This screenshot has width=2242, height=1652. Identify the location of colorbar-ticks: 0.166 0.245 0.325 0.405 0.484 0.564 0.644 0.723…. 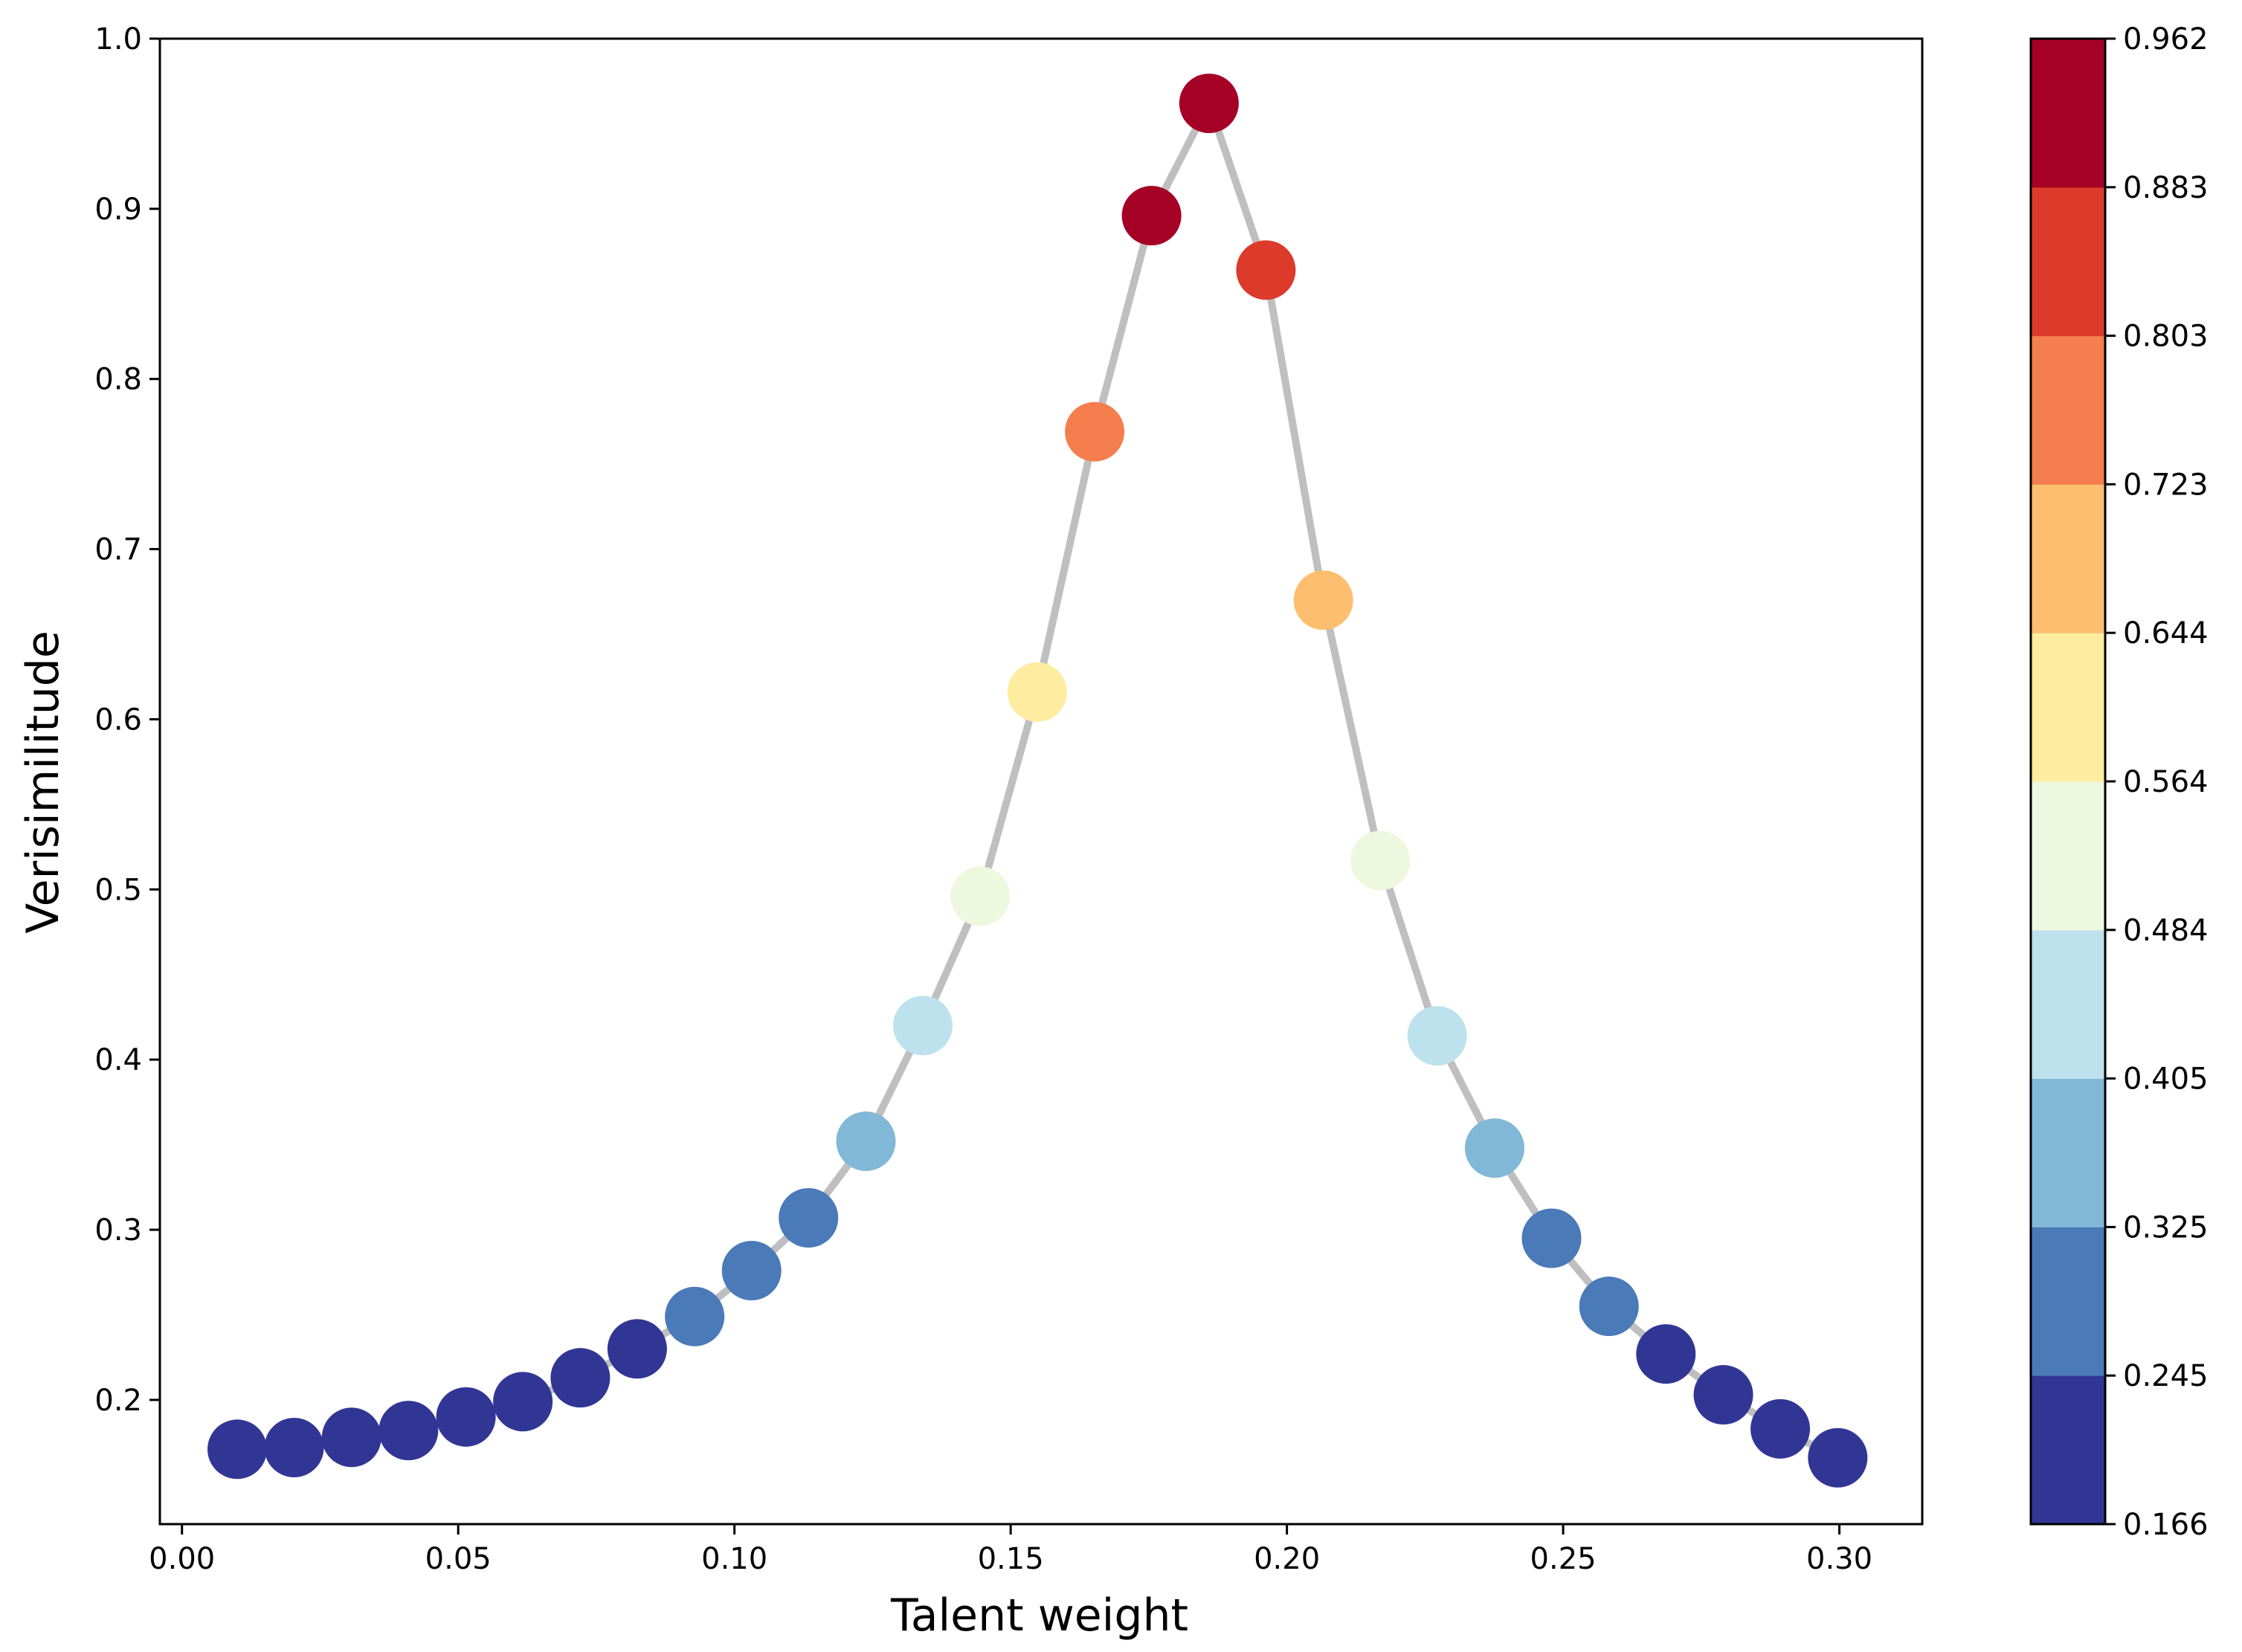
(2157, 782).